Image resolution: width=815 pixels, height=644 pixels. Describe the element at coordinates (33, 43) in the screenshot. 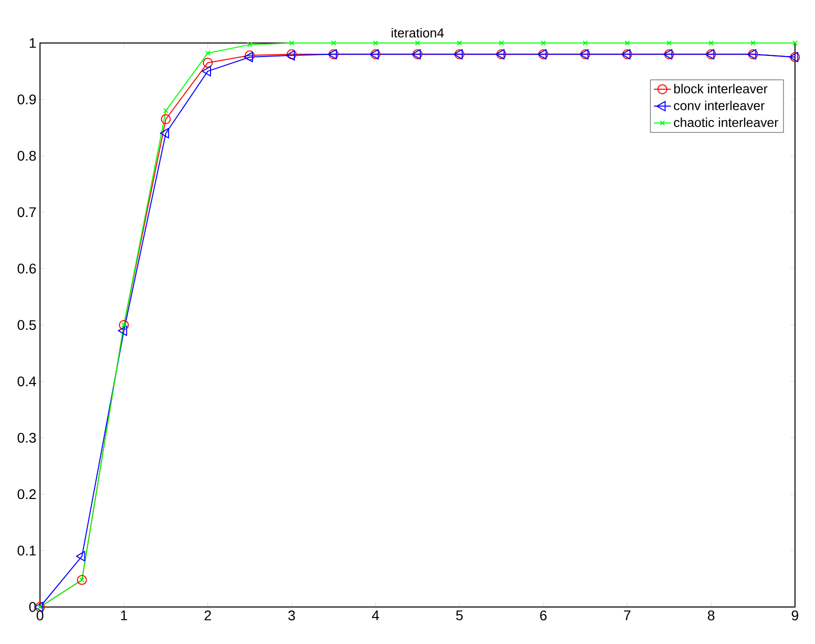

I see `y-tick-label: 1` at that location.